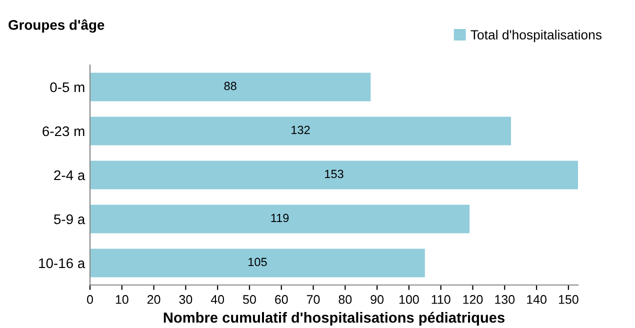 The height and width of the screenshot is (328, 635). Describe the element at coordinates (90, 299) in the screenshot. I see `x-tick-label: 0` at that location.